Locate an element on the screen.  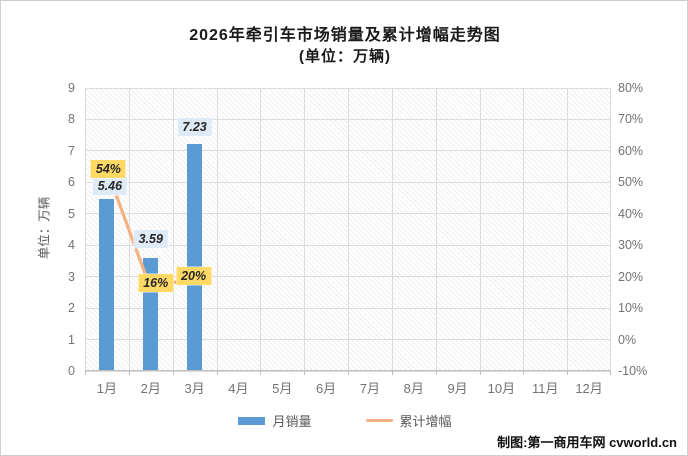
y-axis-right-tick-label: 70% is located at coordinates (631, 119).